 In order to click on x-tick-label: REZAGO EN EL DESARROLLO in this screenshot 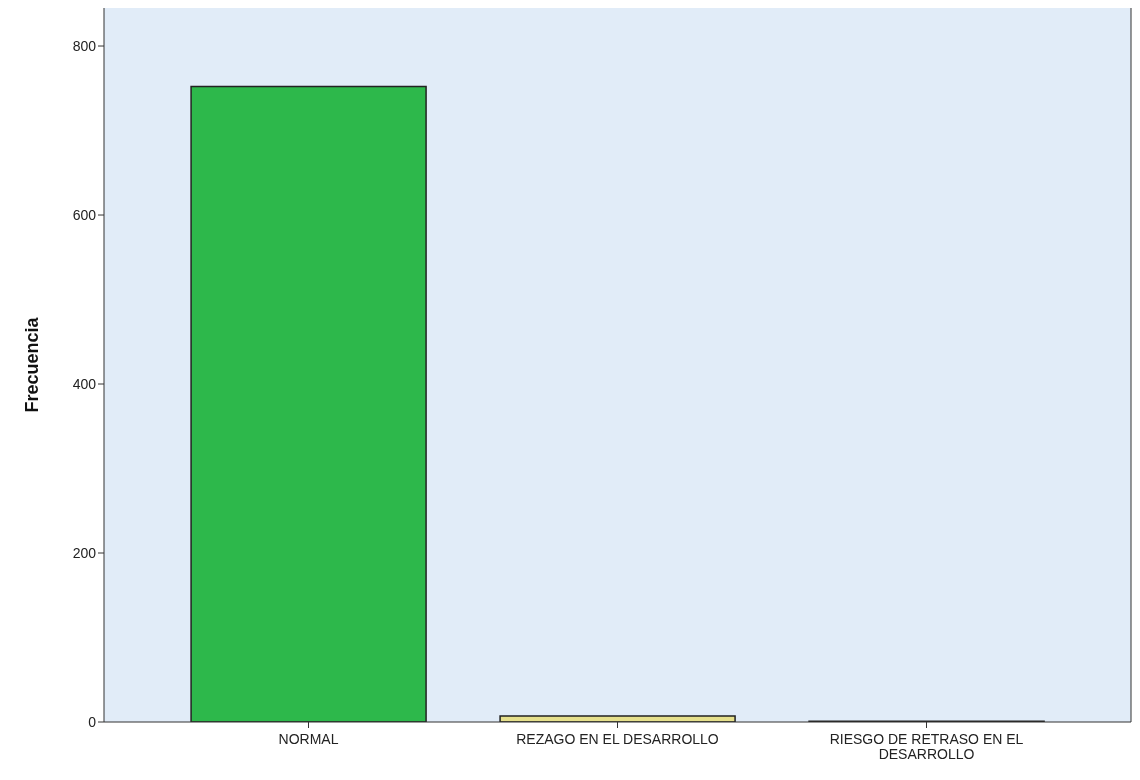, I will do `click(617, 739)`.